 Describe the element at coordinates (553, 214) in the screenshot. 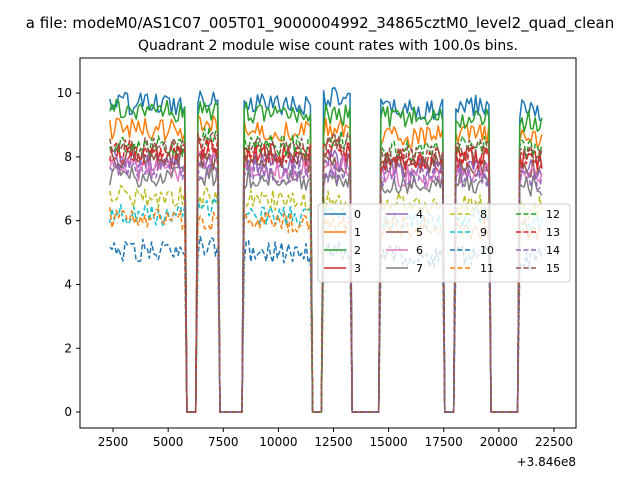

I see `legend-label-12: 12` at that location.